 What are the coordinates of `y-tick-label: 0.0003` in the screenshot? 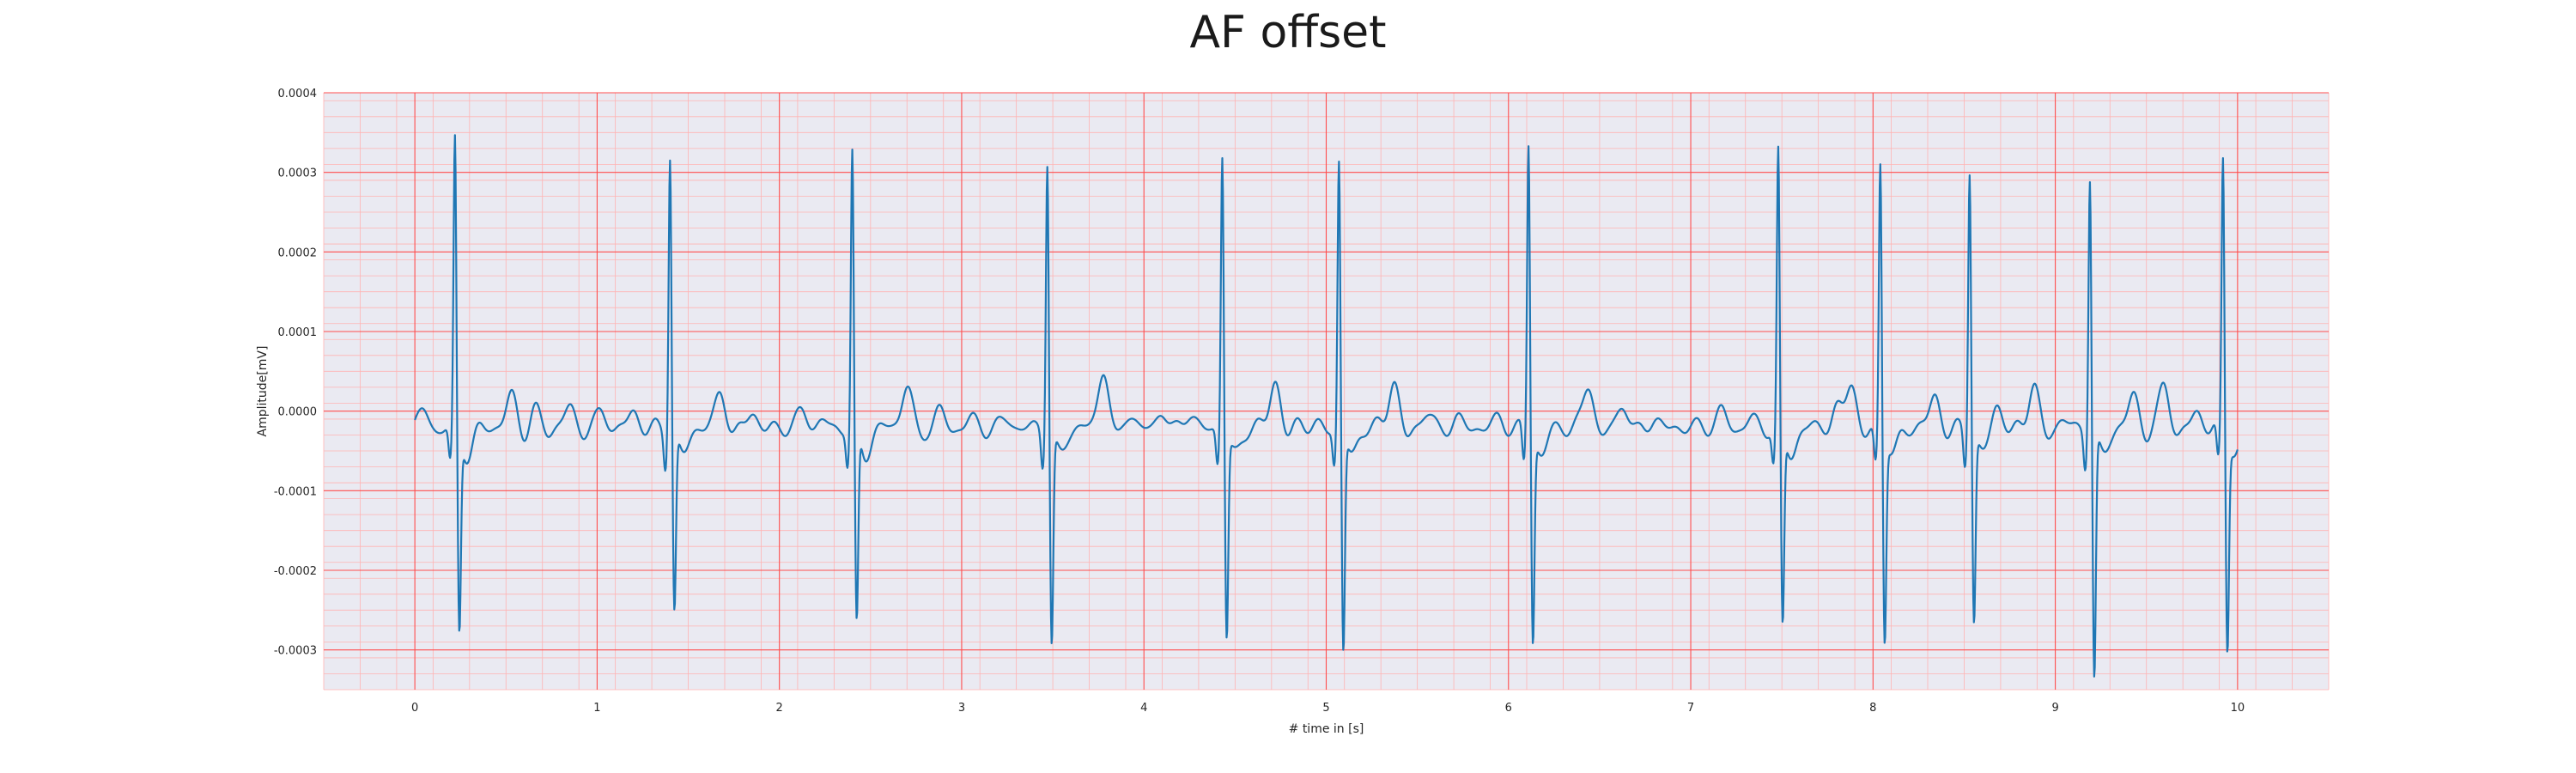 It's located at (298, 173).